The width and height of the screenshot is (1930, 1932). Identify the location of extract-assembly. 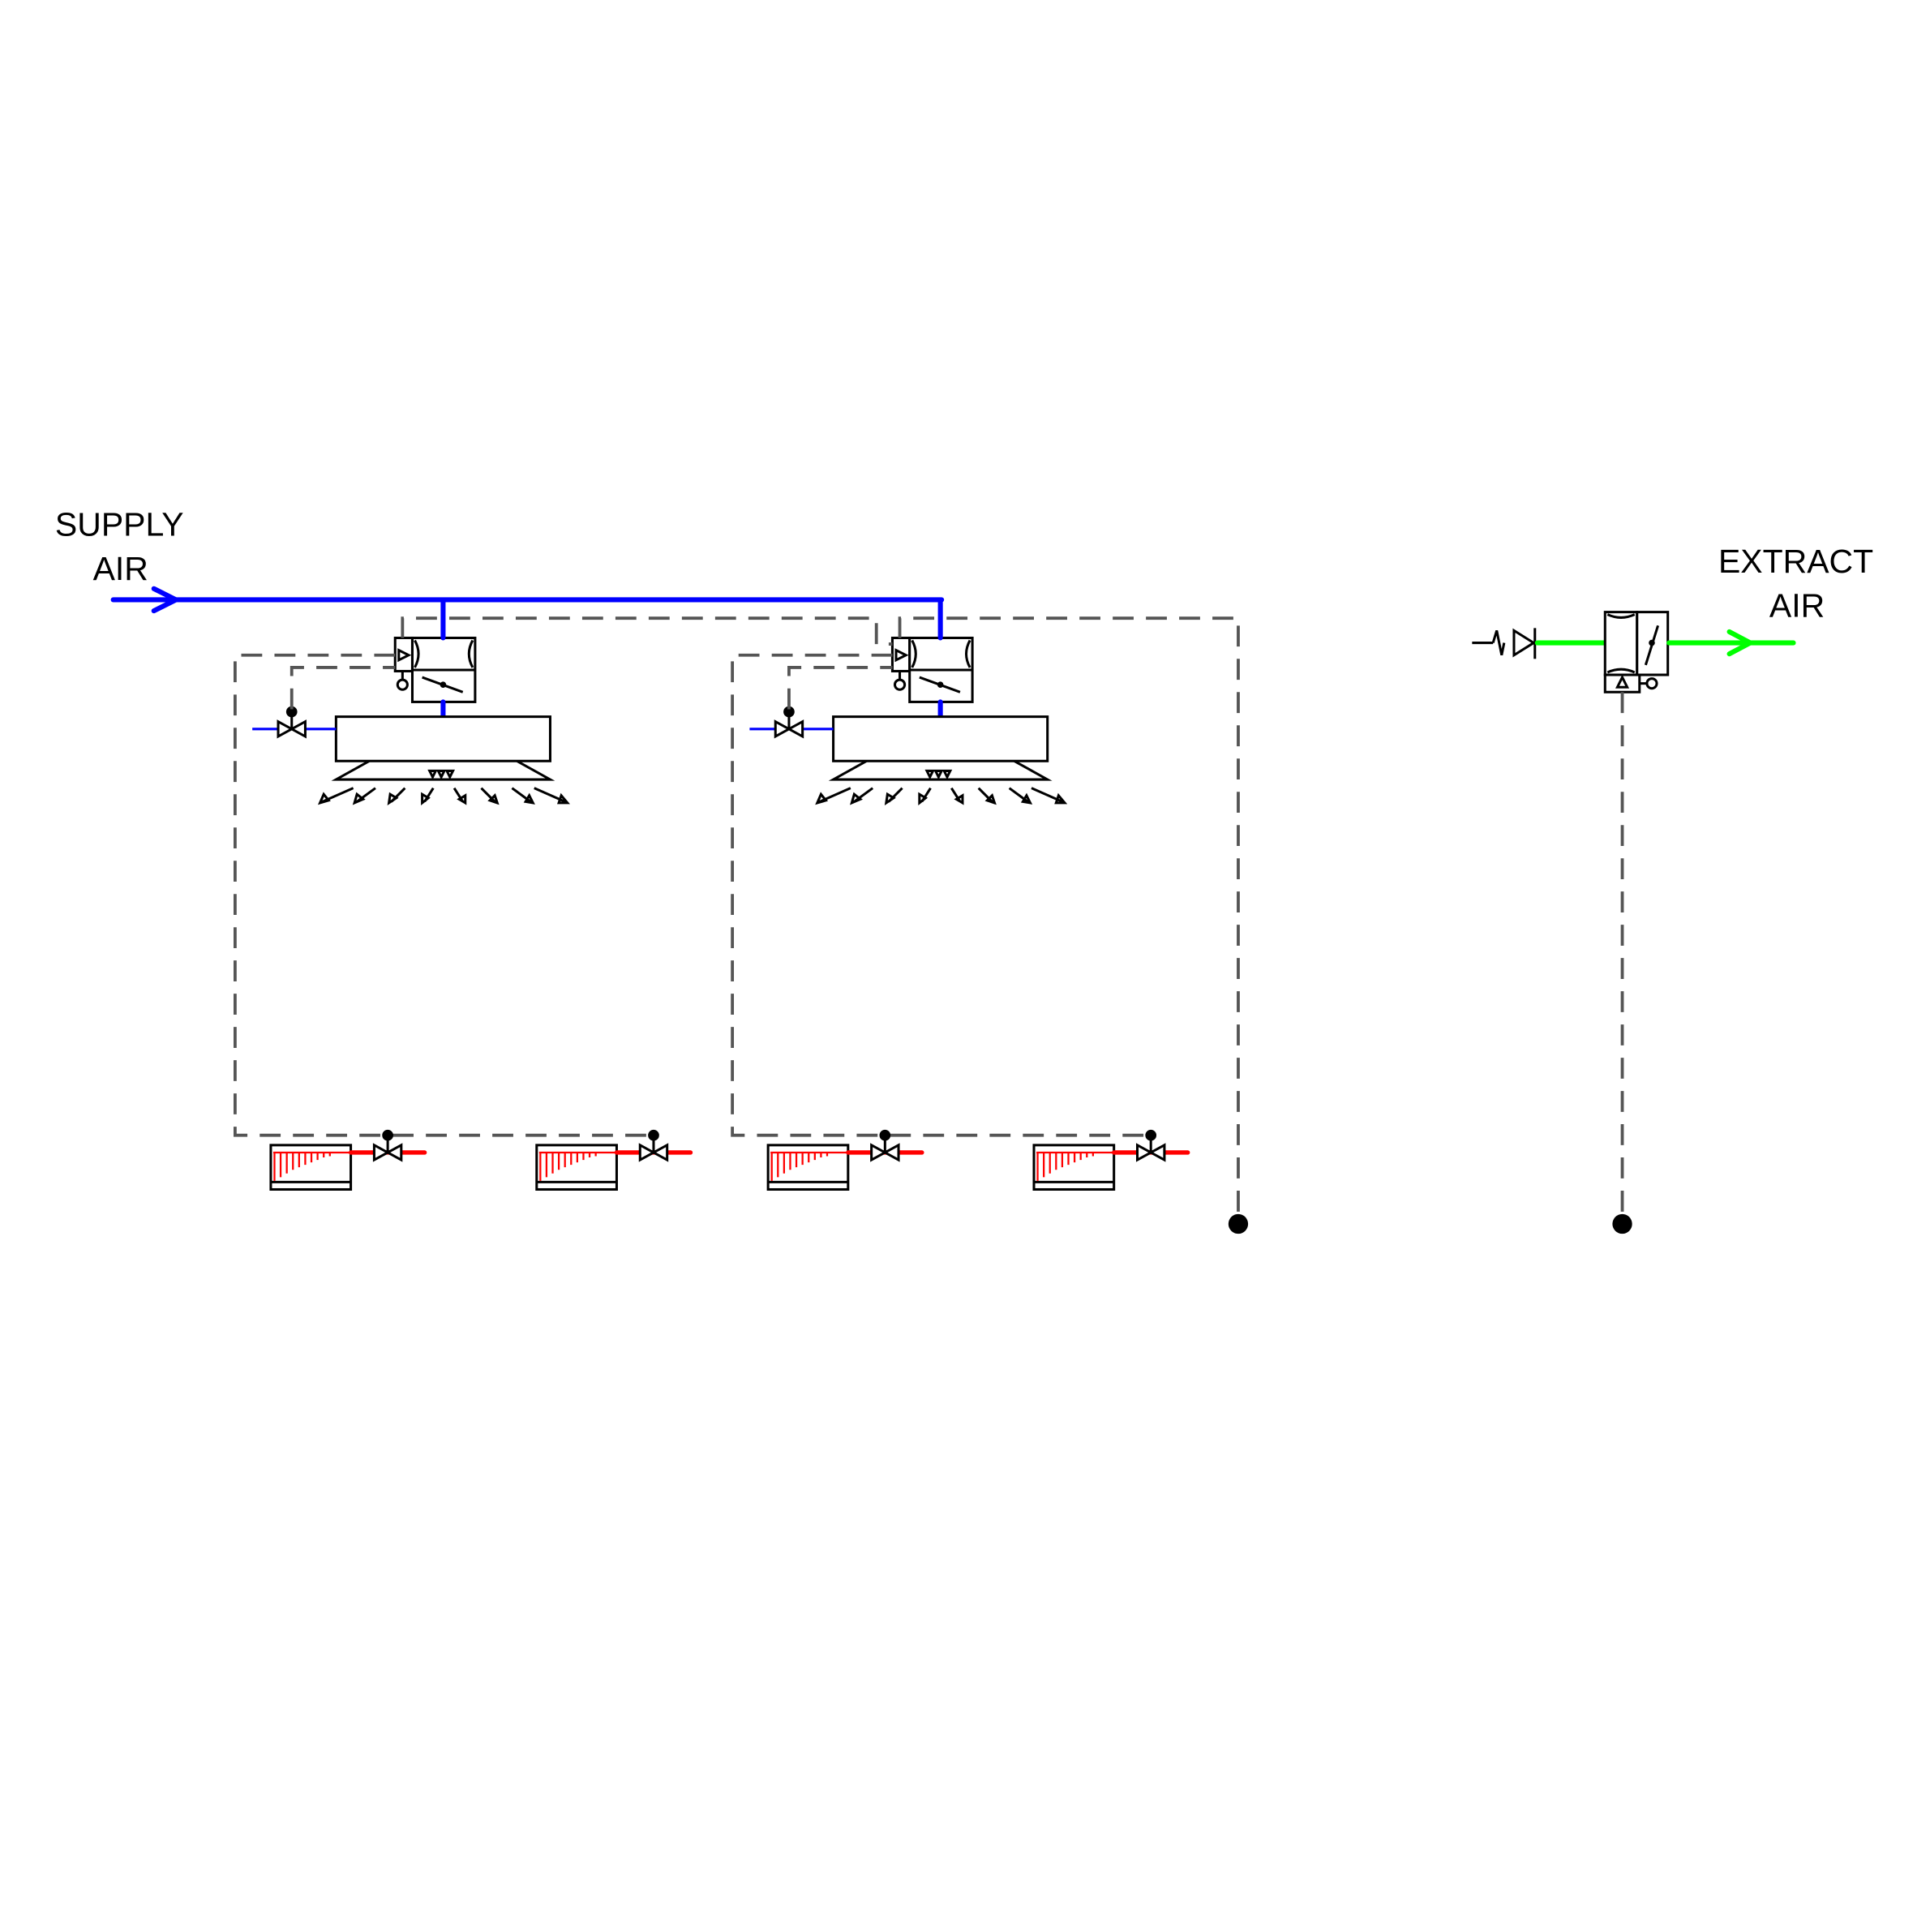
(1634, 923).